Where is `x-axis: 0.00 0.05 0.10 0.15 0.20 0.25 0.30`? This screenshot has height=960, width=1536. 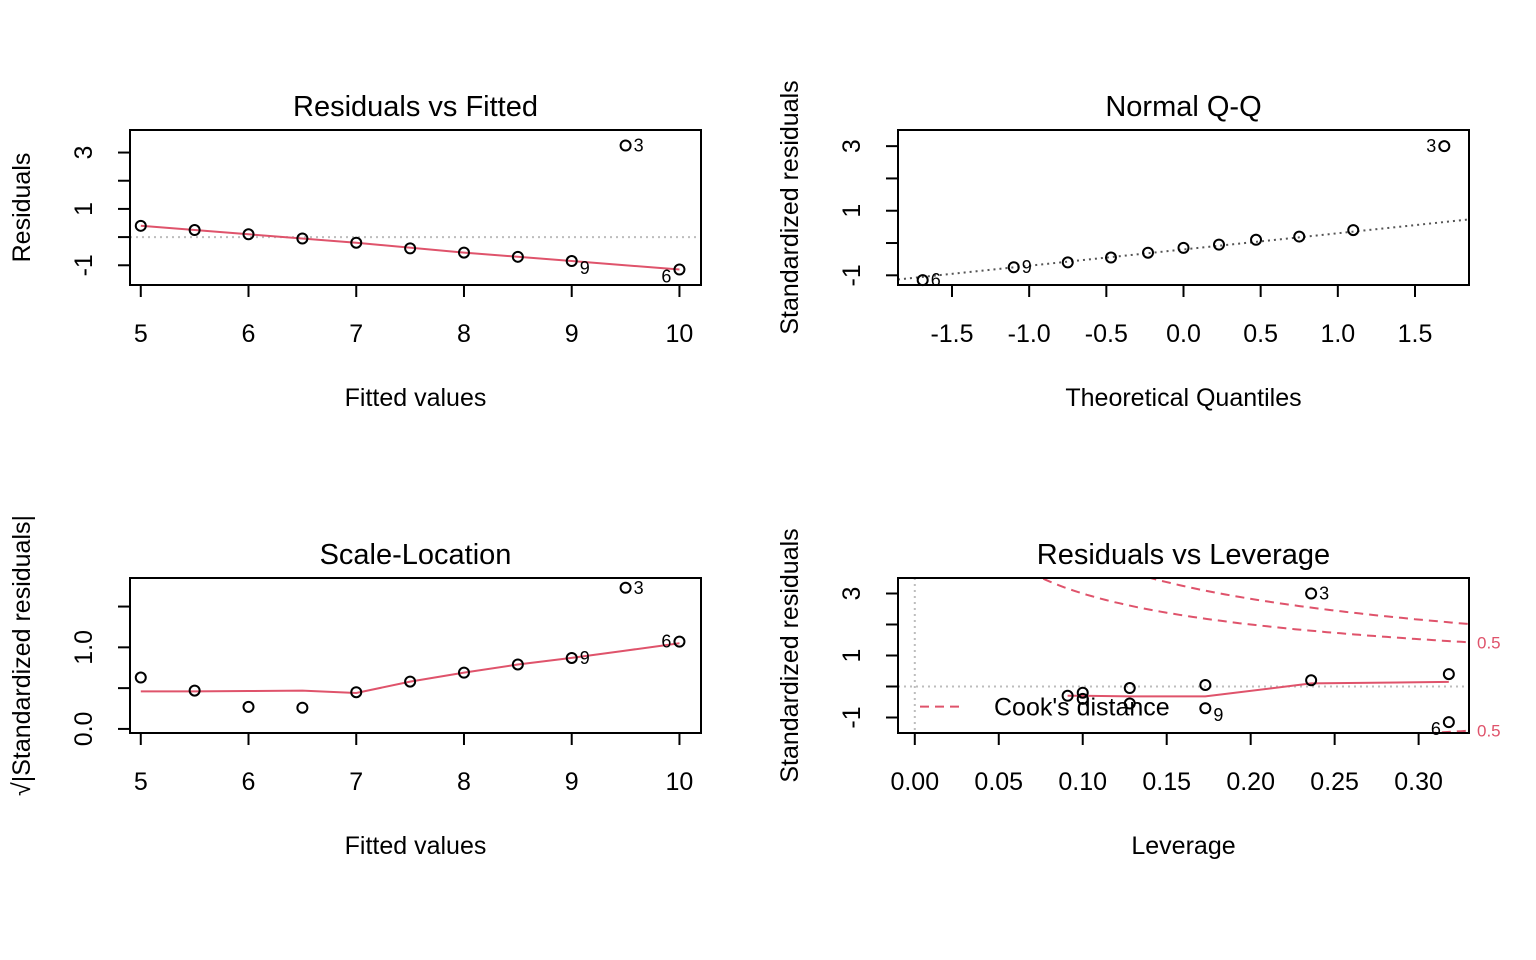 x-axis: 0.00 0.05 0.10 0.15 0.20 0.25 0.30 is located at coordinates (1166, 764).